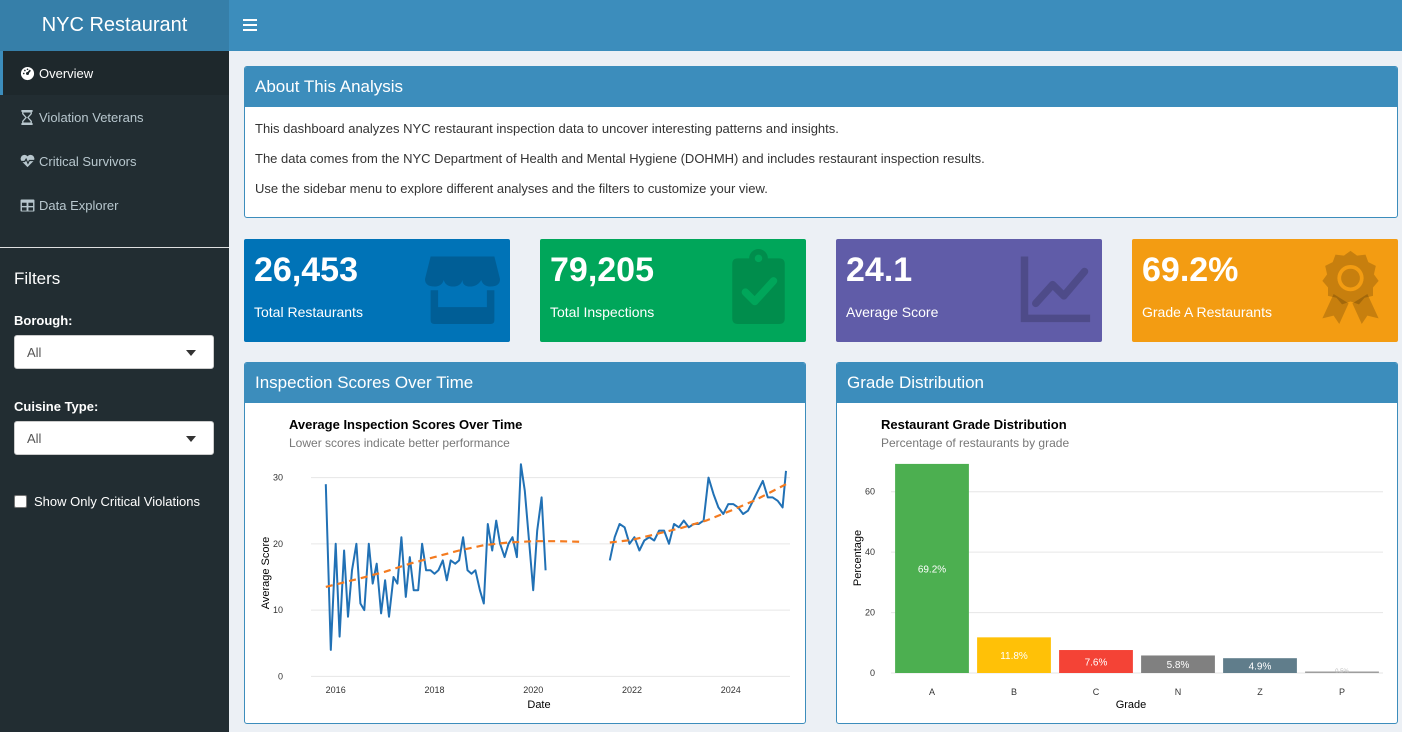  I want to click on bar-data-label: 69.2%, so click(932, 569).